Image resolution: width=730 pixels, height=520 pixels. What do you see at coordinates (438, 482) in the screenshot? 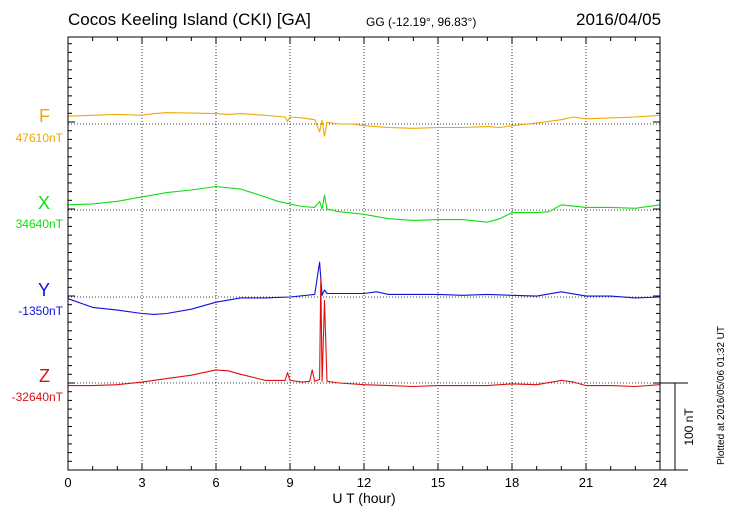
I see `x-tick-label: 15` at bounding box center [438, 482].